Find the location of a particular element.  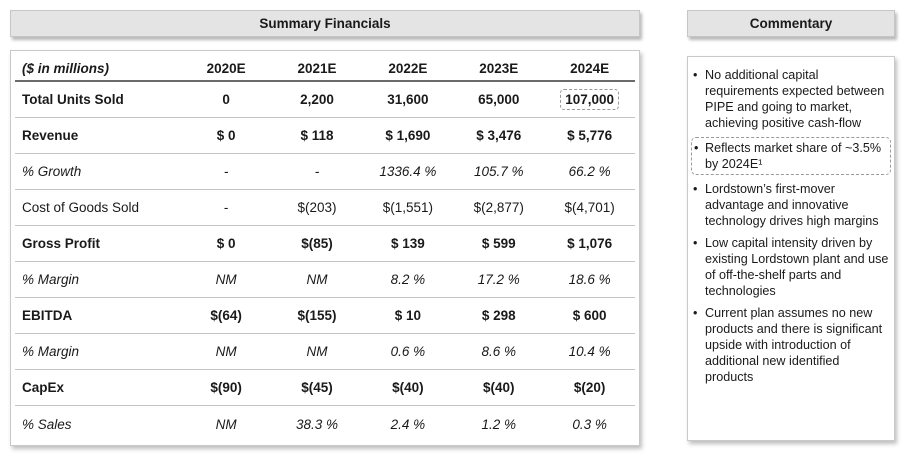

row-label: Revenue is located at coordinates (50, 135).